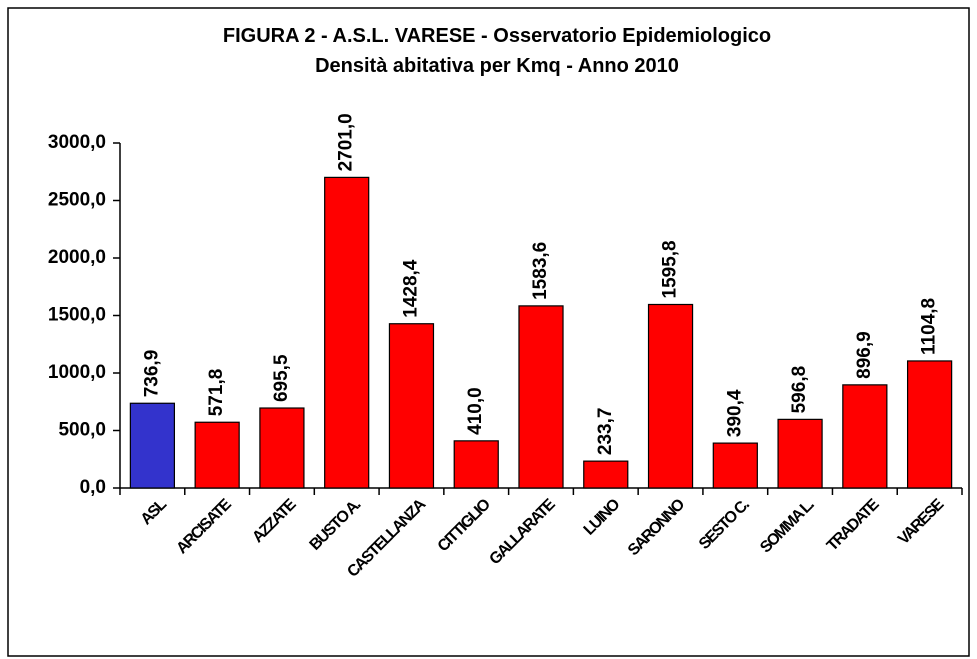 This screenshot has height=659, width=977. I want to click on y-tick-label: 1500,0, so click(77, 315).